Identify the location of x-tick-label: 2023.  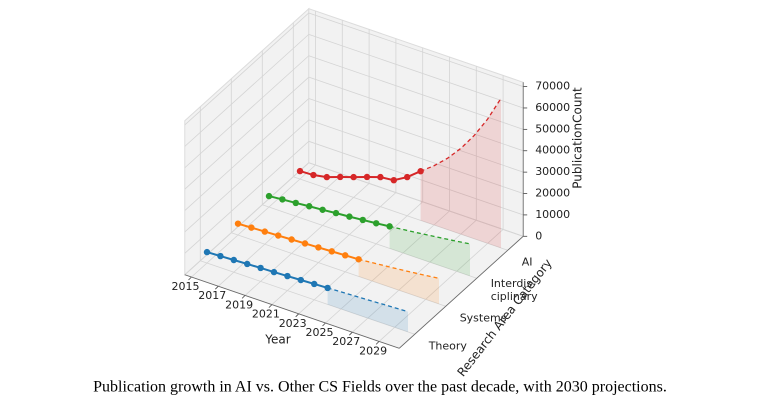
(293, 323).